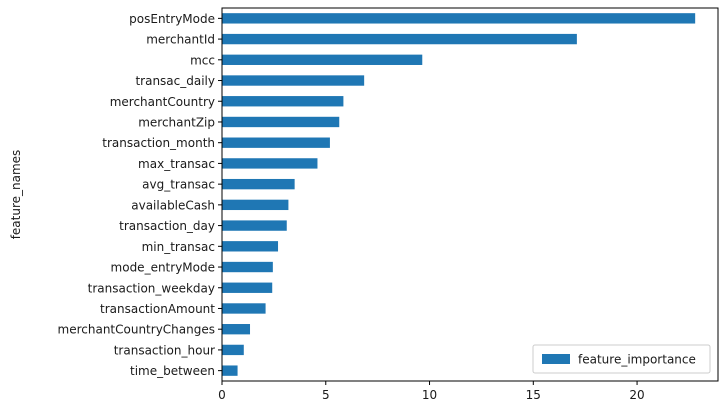  What do you see at coordinates (172, 19) in the screenshot?
I see `y-tick-label: posEntryMode` at bounding box center [172, 19].